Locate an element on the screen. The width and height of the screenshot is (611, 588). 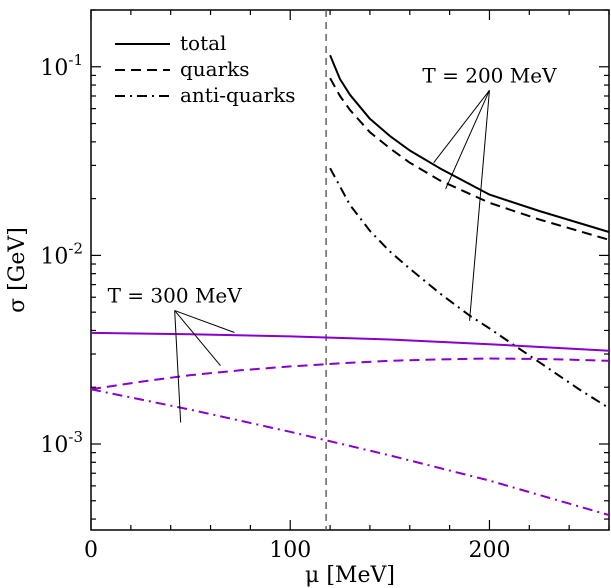
series-t-300-mev-total is located at coordinates (350, 341).